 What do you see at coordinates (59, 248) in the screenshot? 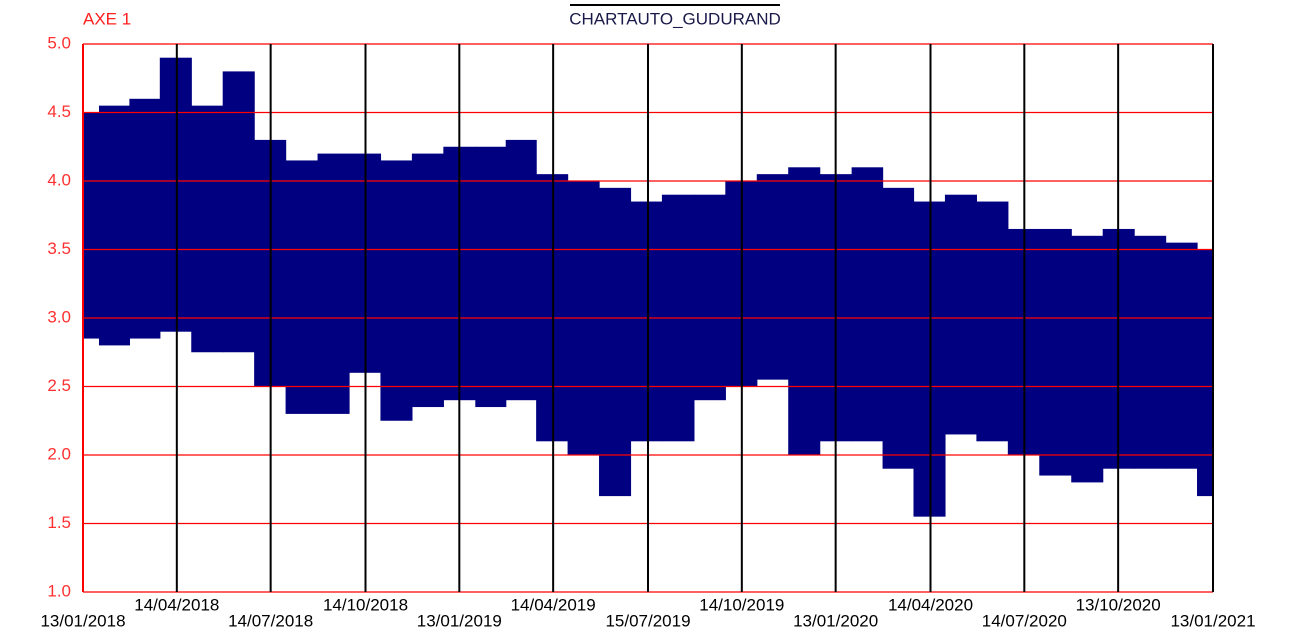
I see `y-tick-label: 3.5` at bounding box center [59, 248].